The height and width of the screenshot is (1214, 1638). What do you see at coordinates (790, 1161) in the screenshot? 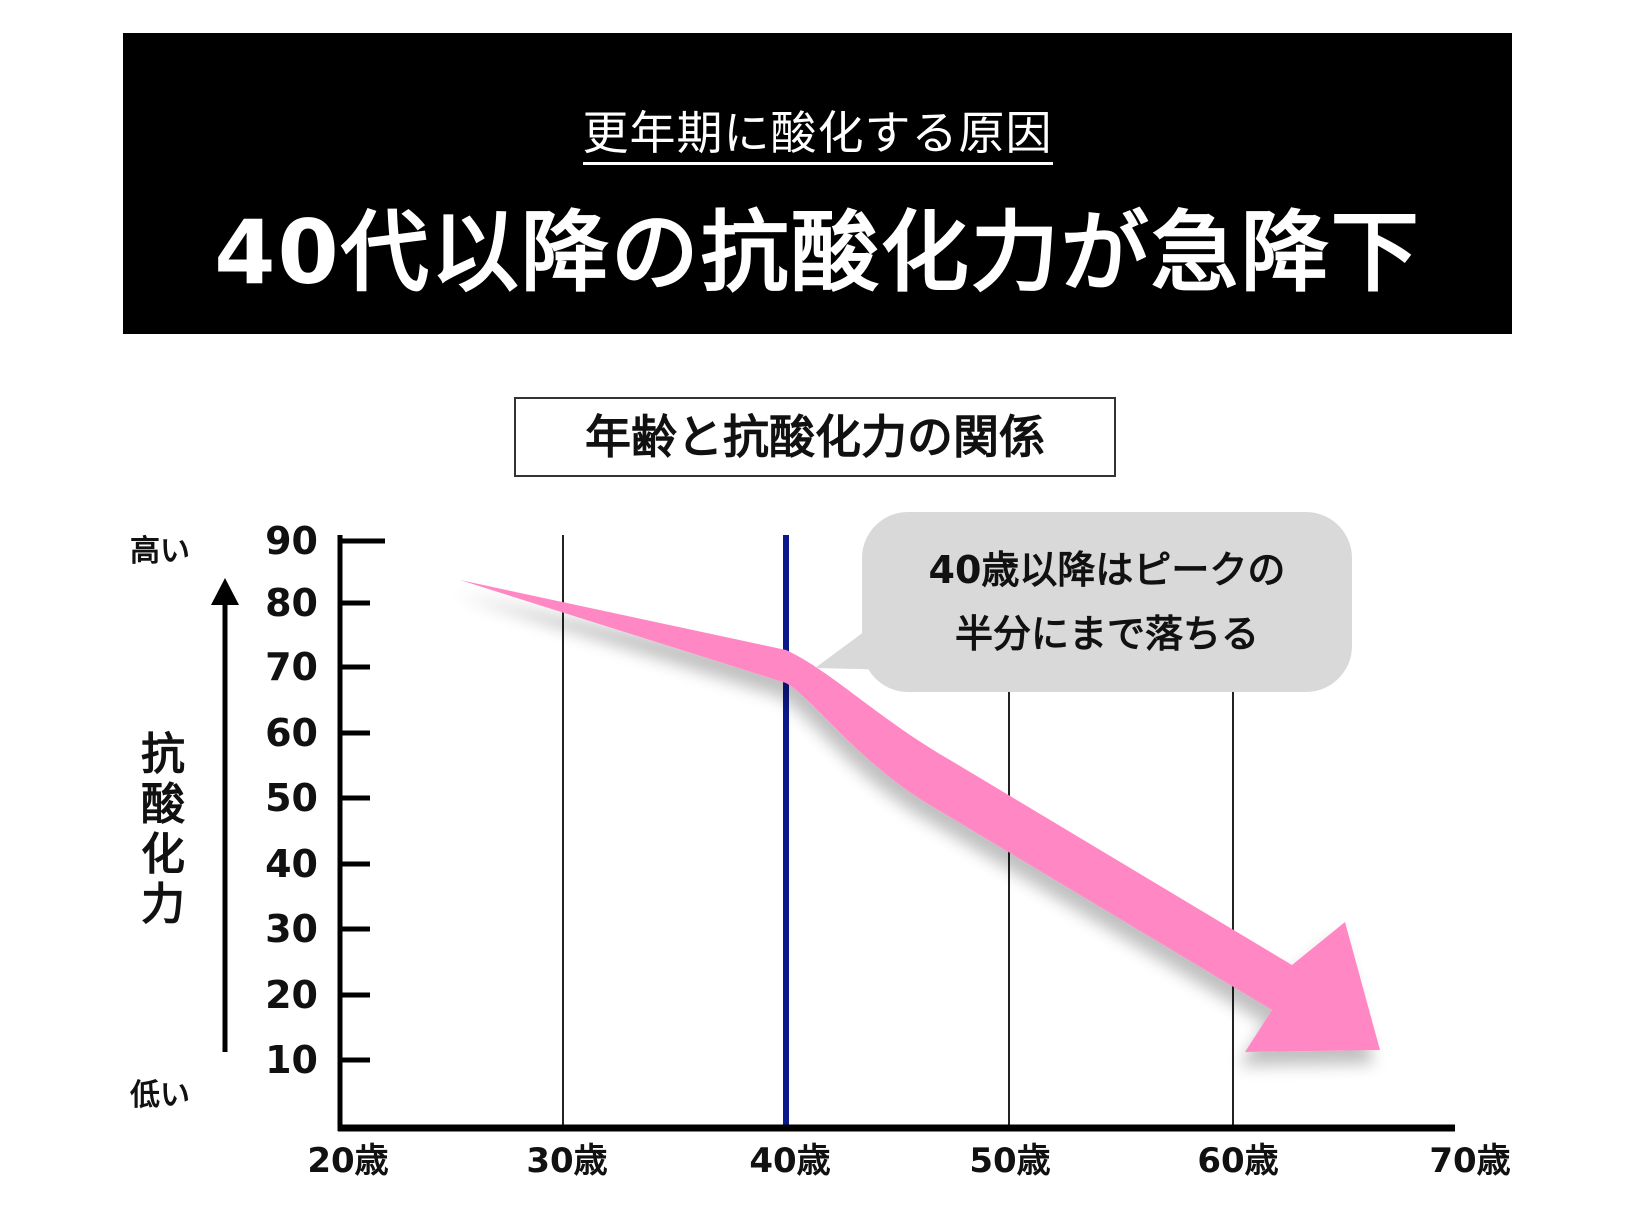
I see `x-tick-label: 40歳` at bounding box center [790, 1161].